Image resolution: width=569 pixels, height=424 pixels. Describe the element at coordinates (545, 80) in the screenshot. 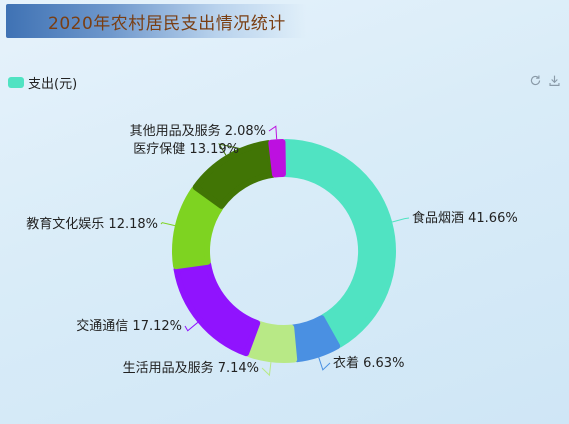

I see `toolbox` at that location.